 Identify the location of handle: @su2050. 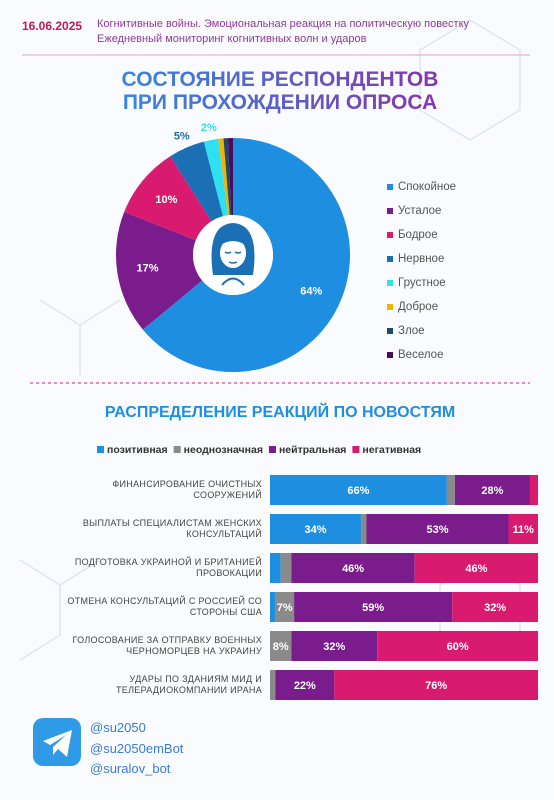
(118, 727).